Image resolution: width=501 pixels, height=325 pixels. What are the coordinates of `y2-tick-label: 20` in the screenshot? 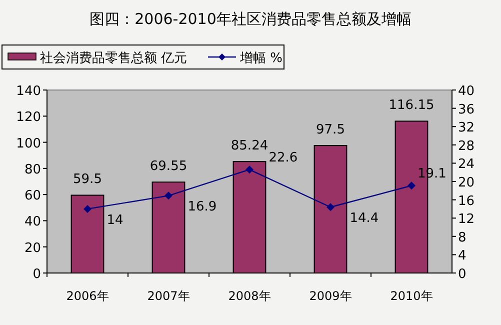 It's located at (466, 183).